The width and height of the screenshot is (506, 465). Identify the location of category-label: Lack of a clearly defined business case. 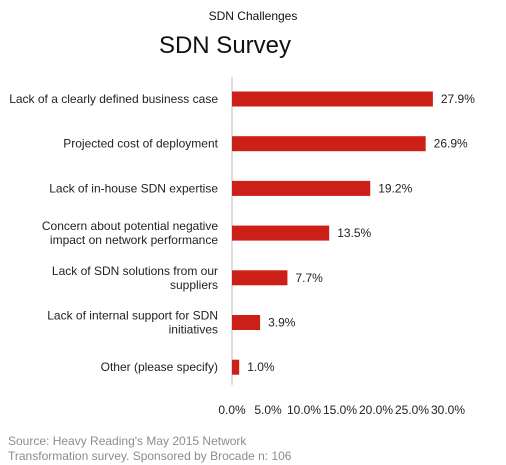
(113, 99).